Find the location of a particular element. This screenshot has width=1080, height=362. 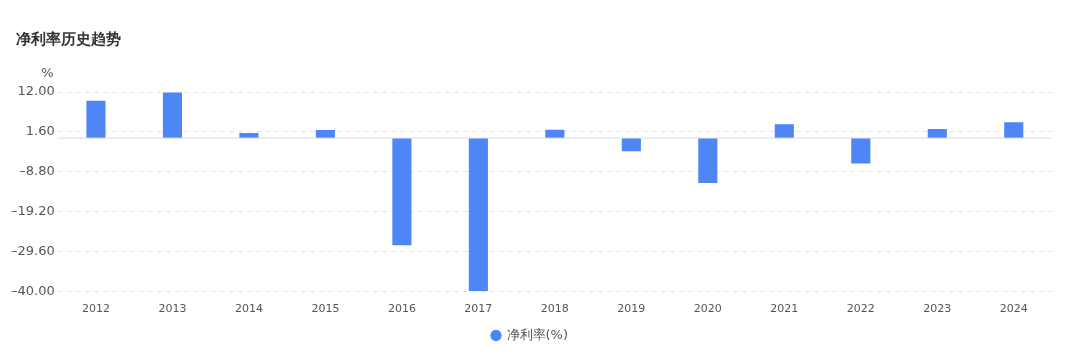

x-tick-label: 2018 is located at coordinates (554, 309).